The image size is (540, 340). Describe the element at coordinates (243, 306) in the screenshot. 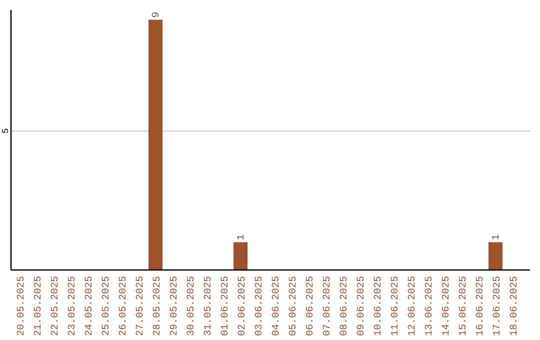

I see `x-tick-label: 02.06.2025` at that location.